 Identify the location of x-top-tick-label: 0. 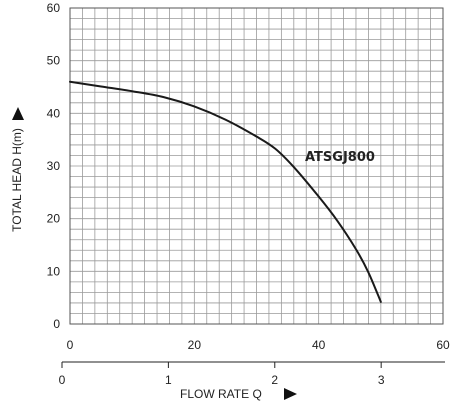
(70, 345).